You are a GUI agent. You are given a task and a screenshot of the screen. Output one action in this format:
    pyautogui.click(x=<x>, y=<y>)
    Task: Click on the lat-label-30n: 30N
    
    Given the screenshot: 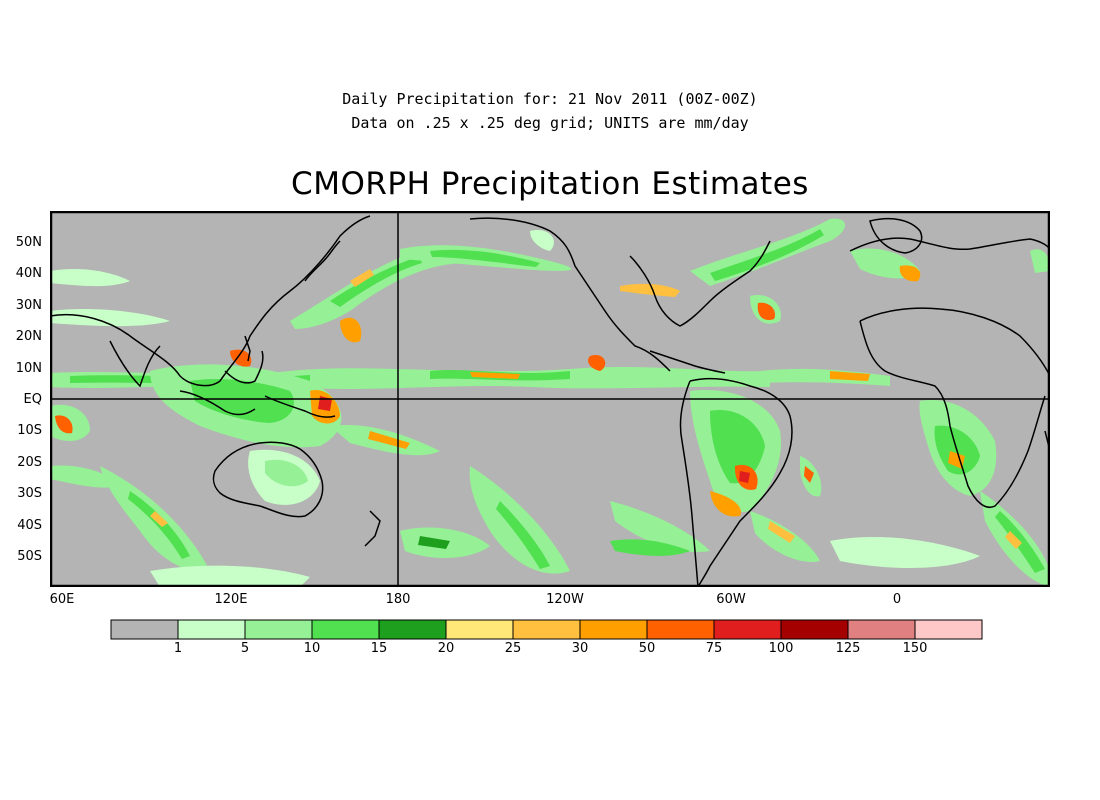 What is the action you would take?
    pyautogui.click(x=28, y=305)
    